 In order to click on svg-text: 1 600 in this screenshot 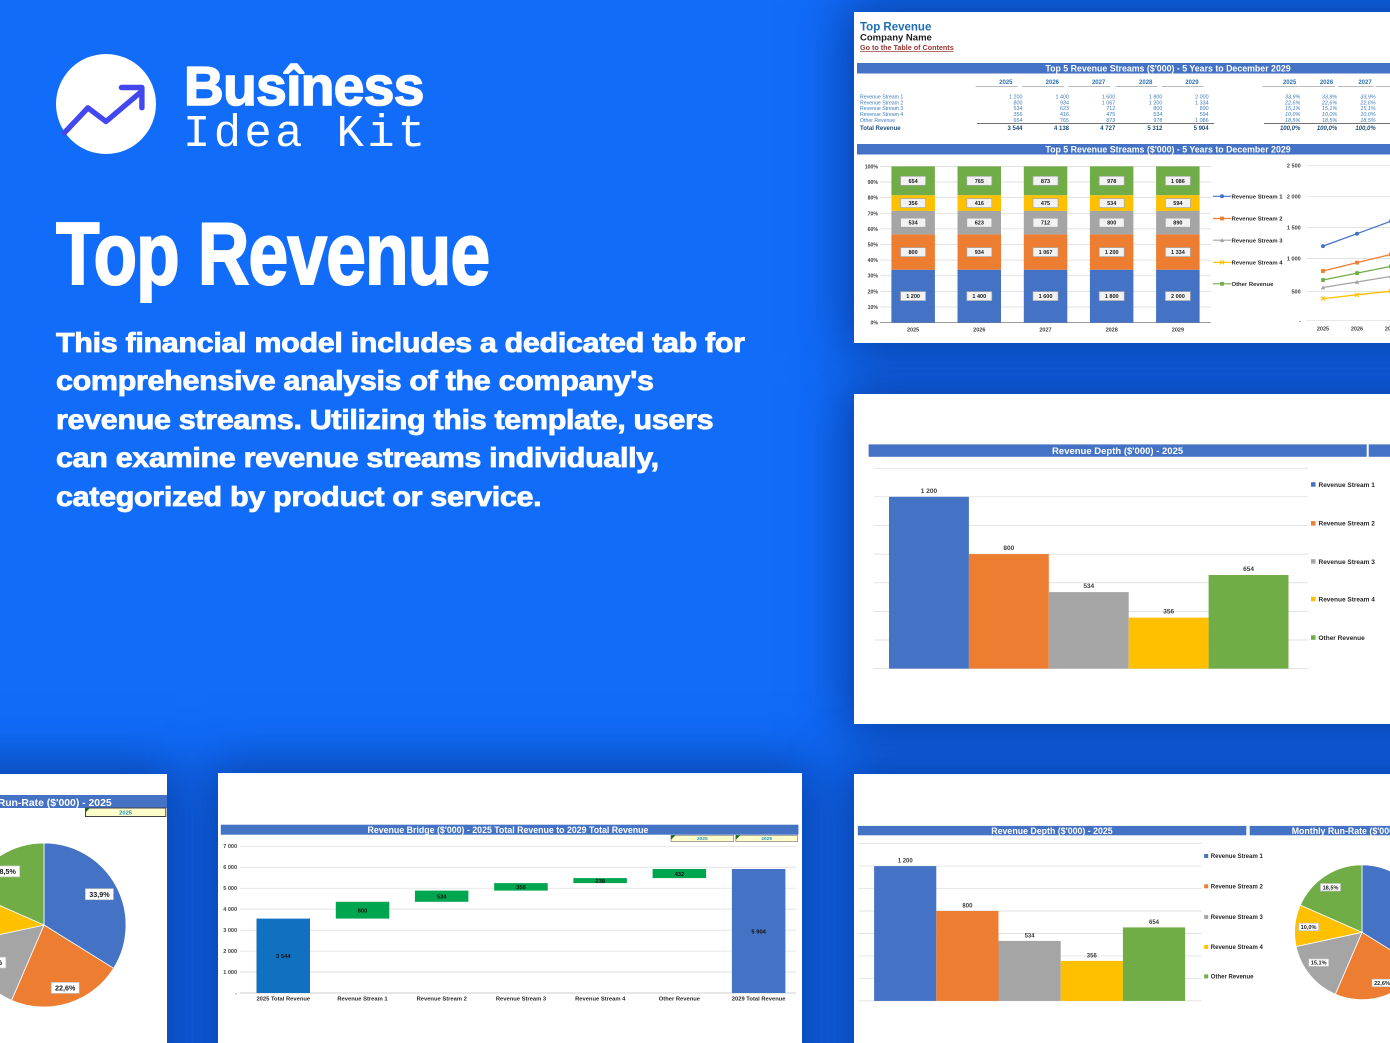, I will do `click(1046, 297)`.